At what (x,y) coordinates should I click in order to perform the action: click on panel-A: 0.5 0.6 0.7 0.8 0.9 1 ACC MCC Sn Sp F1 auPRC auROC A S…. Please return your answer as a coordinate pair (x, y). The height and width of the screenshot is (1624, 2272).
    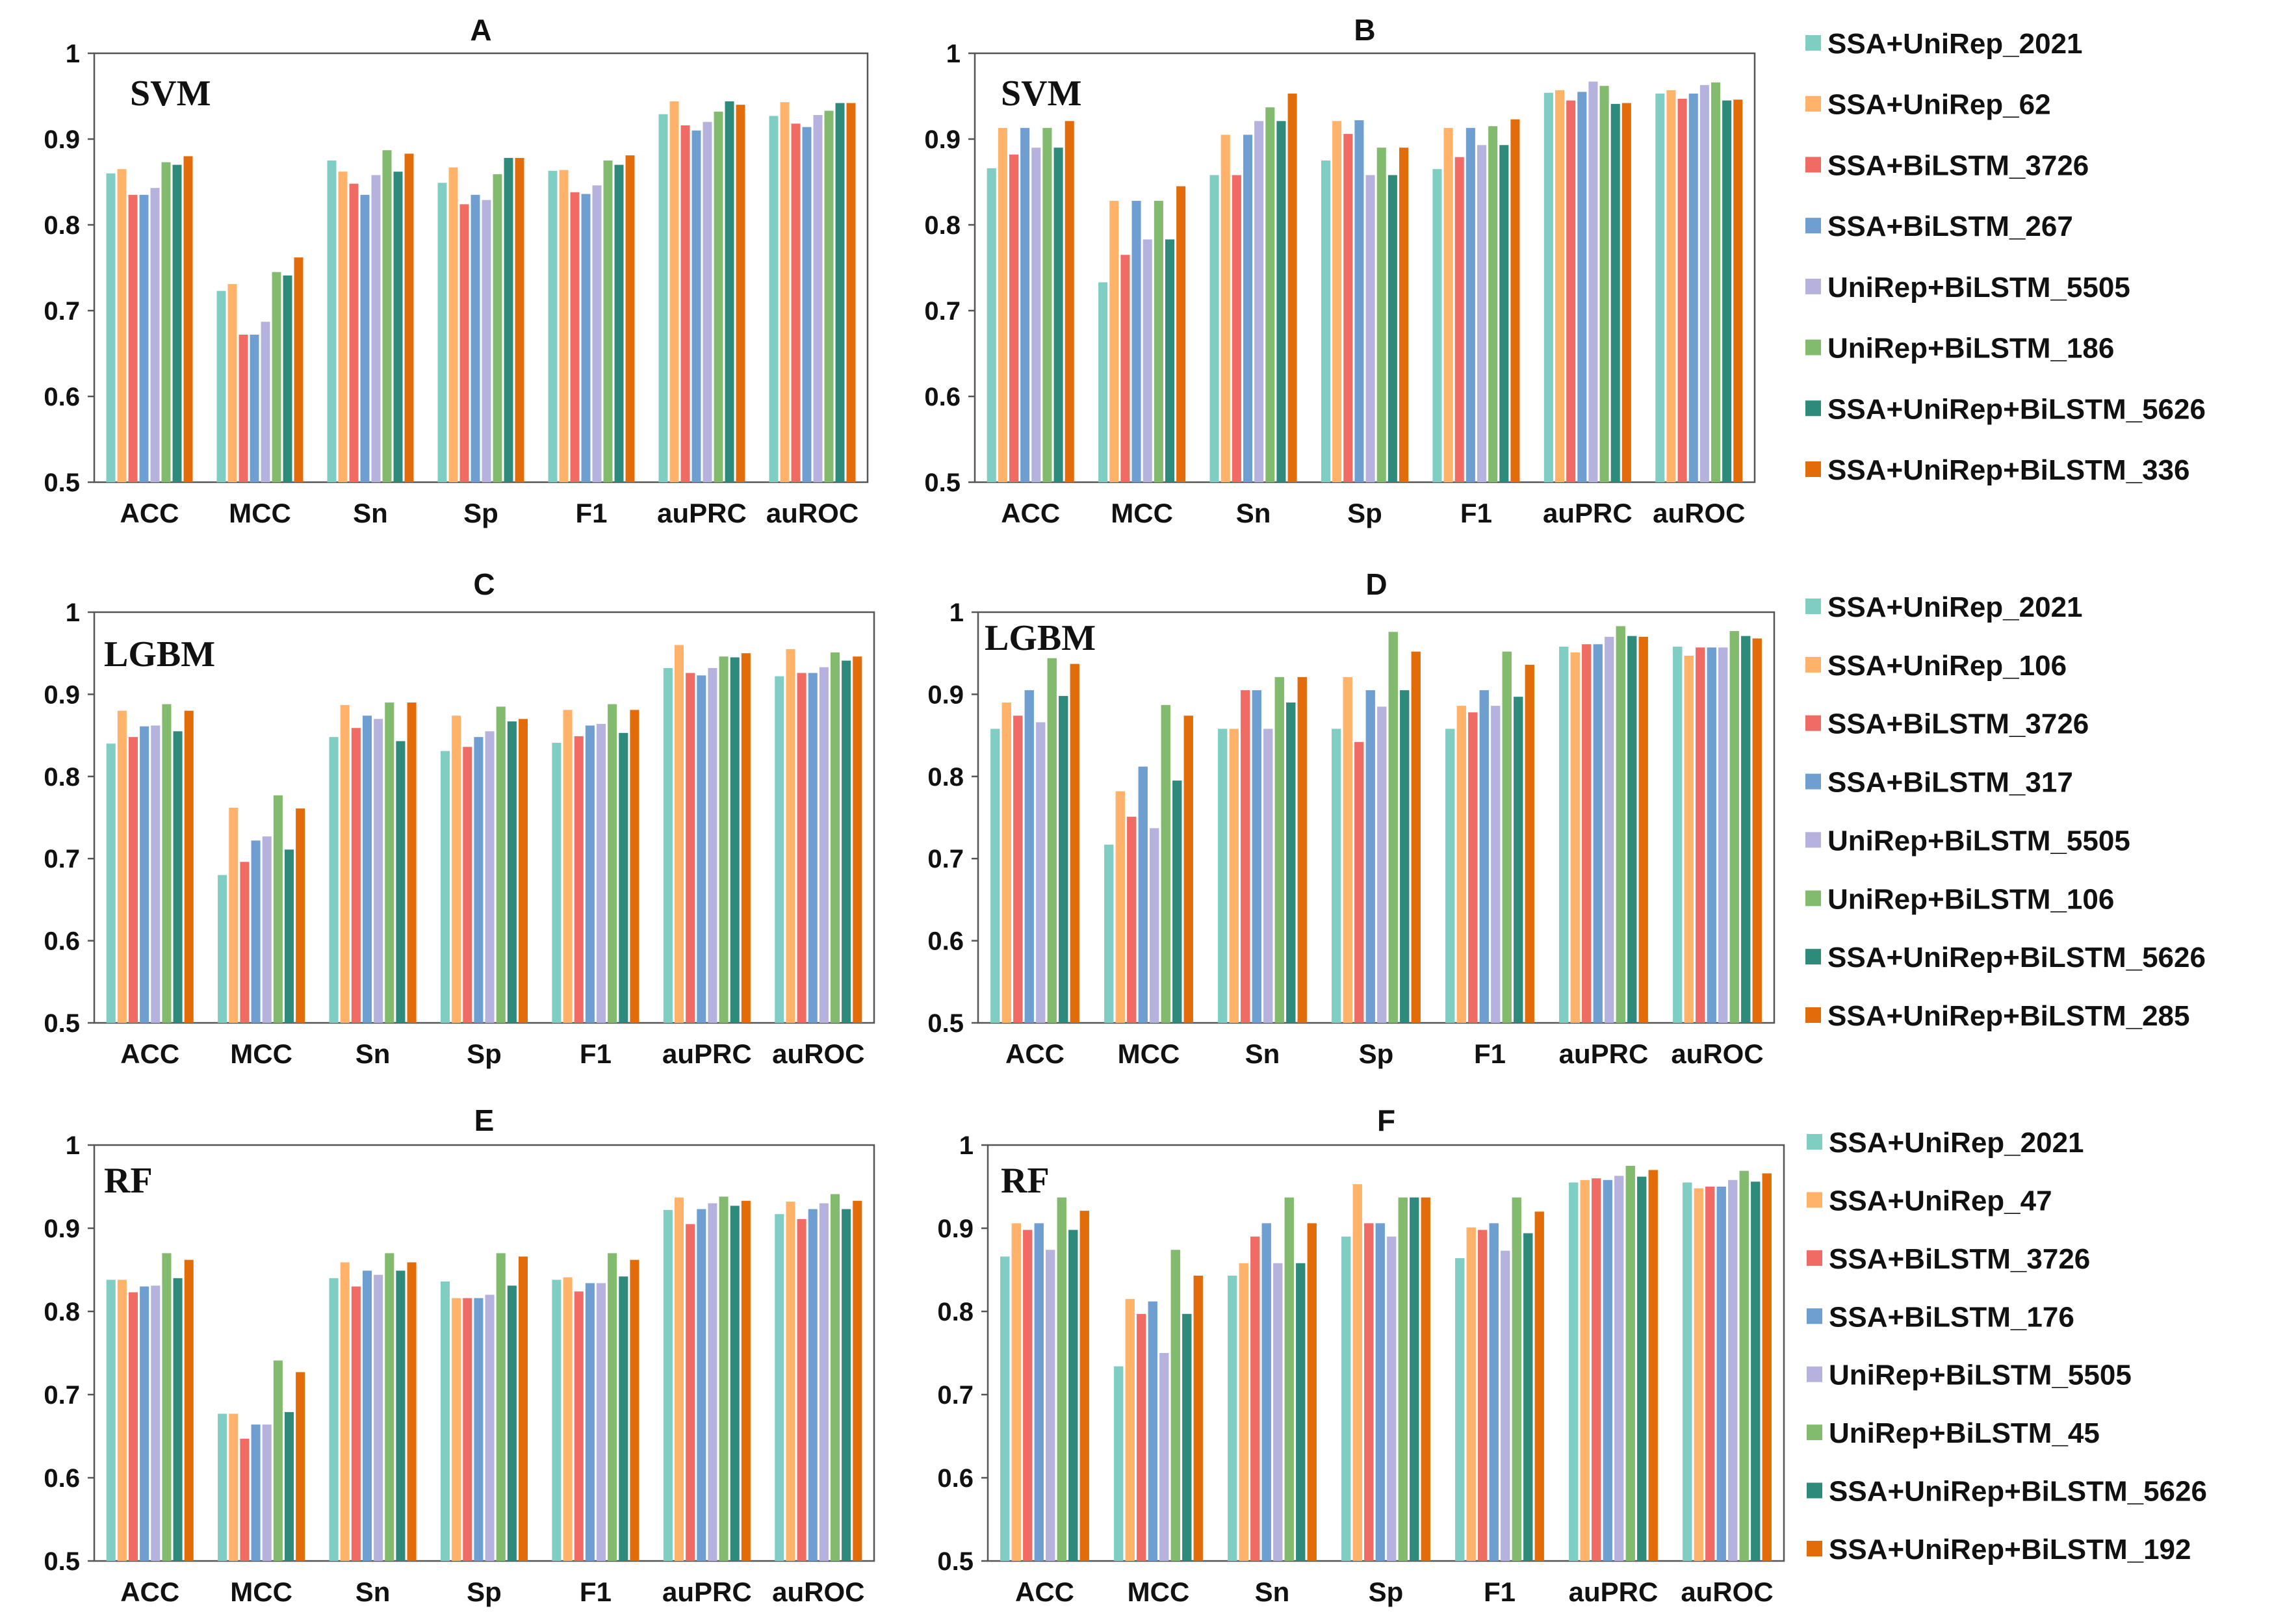
    Looking at the image, I should click on (457, 270).